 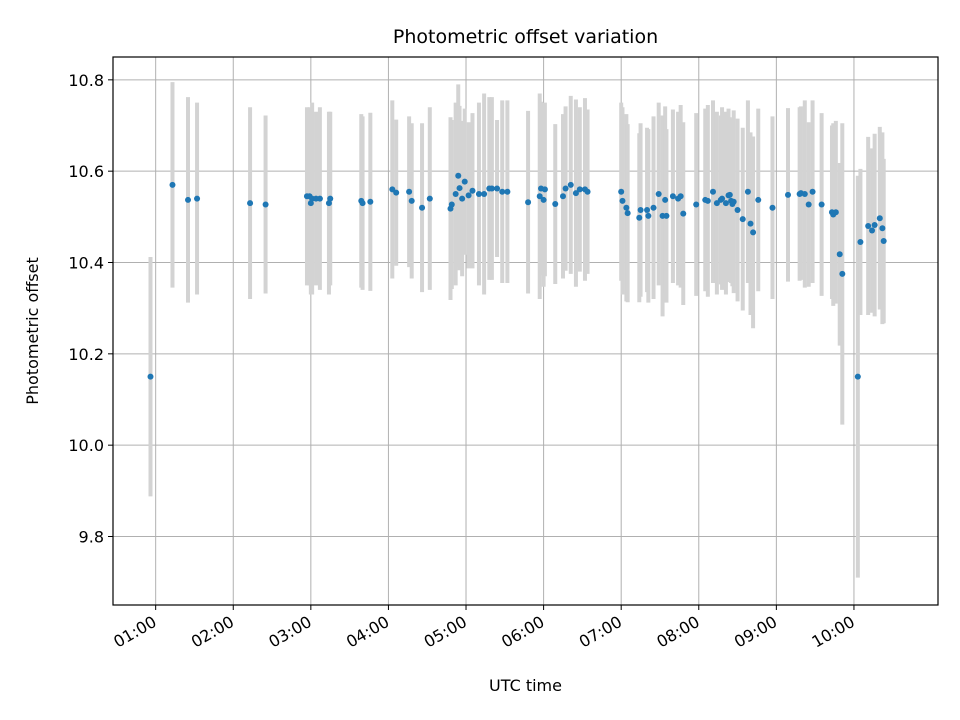 What do you see at coordinates (32, 331) in the screenshot?
I see `y-axis-label: Photometric offset` at bounding box center [32, 331].